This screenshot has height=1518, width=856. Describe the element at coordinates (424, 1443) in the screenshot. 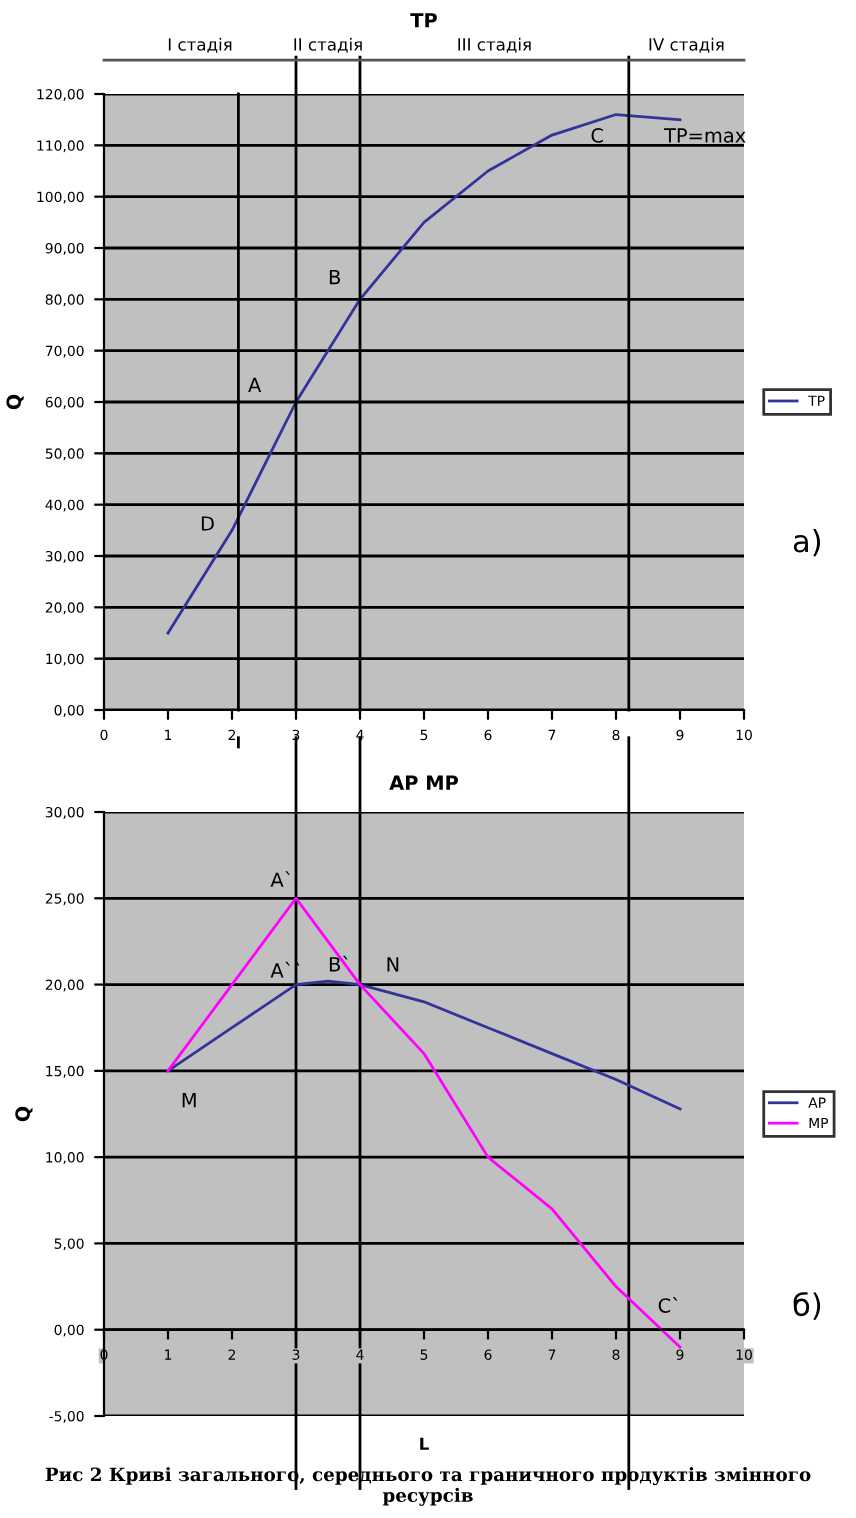

I see `x-axis-title: L` at that location.